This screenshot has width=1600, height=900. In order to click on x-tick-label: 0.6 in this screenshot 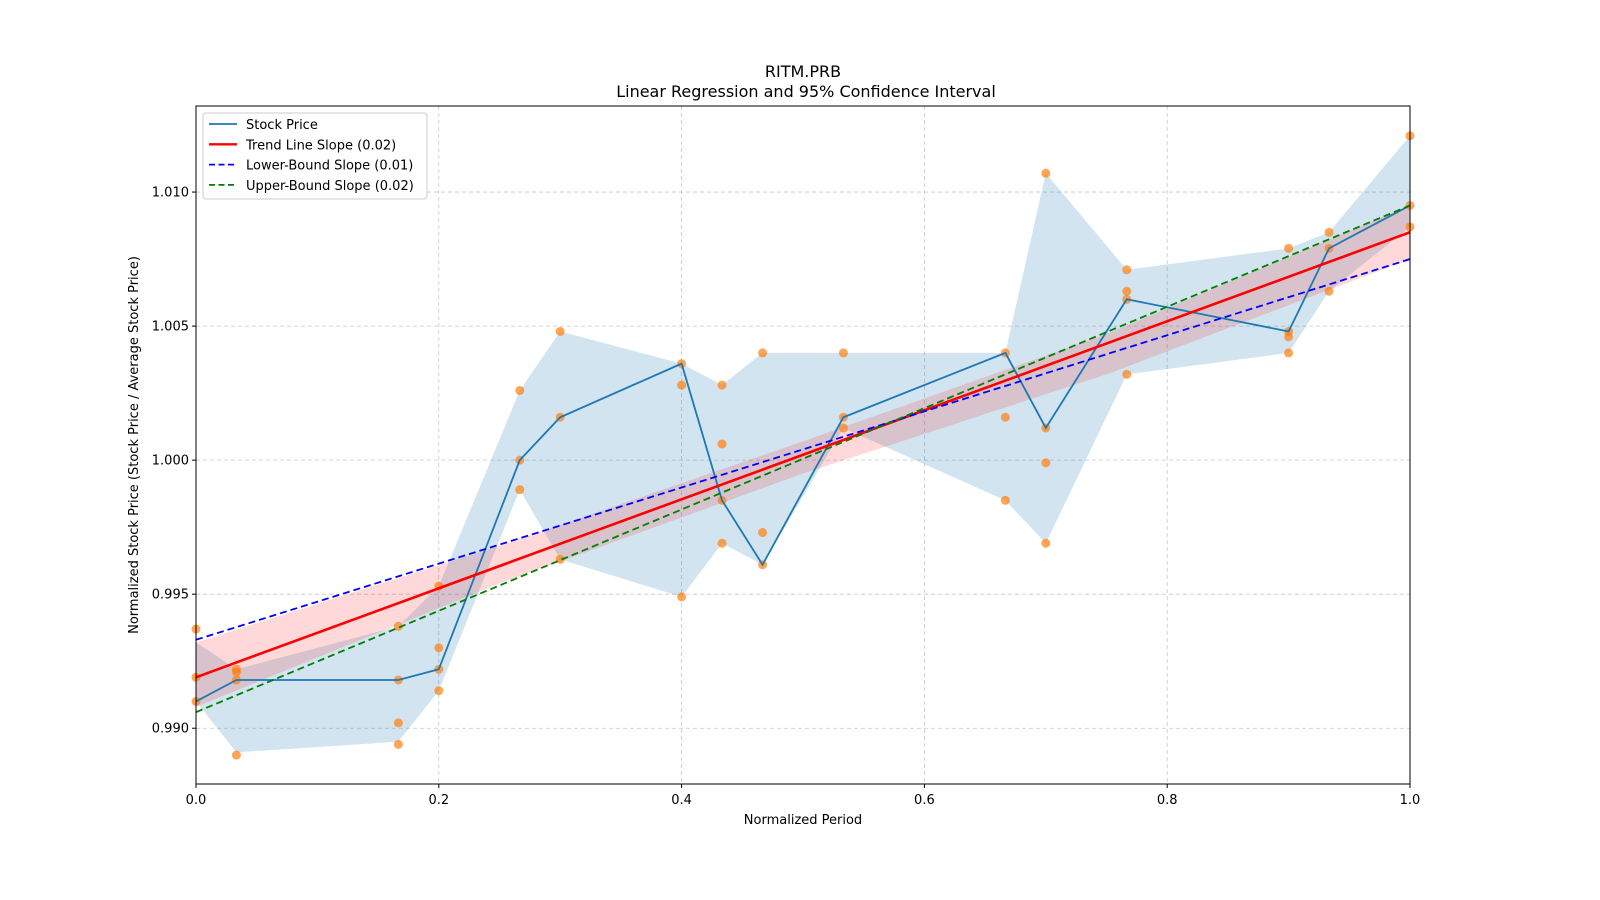, I will do `click(924, 800)`.